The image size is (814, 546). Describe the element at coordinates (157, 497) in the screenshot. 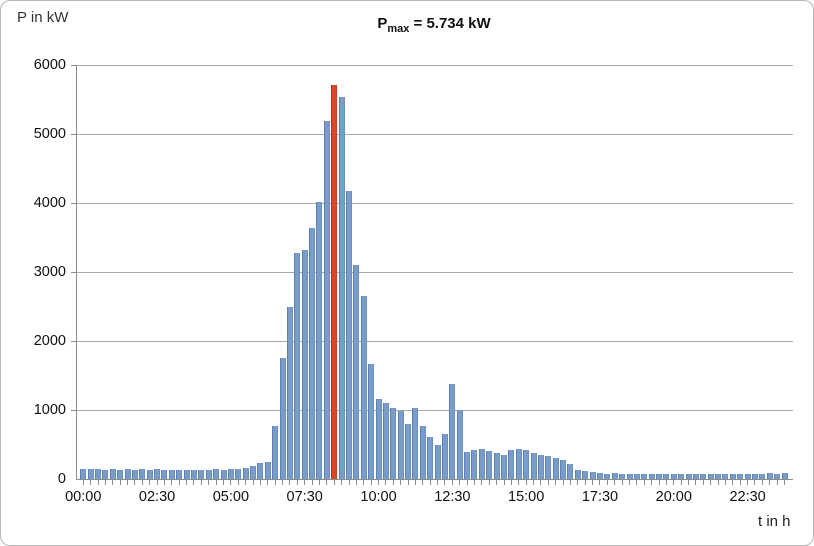

I see `x-tick-label-0230: 02:30` at that location.